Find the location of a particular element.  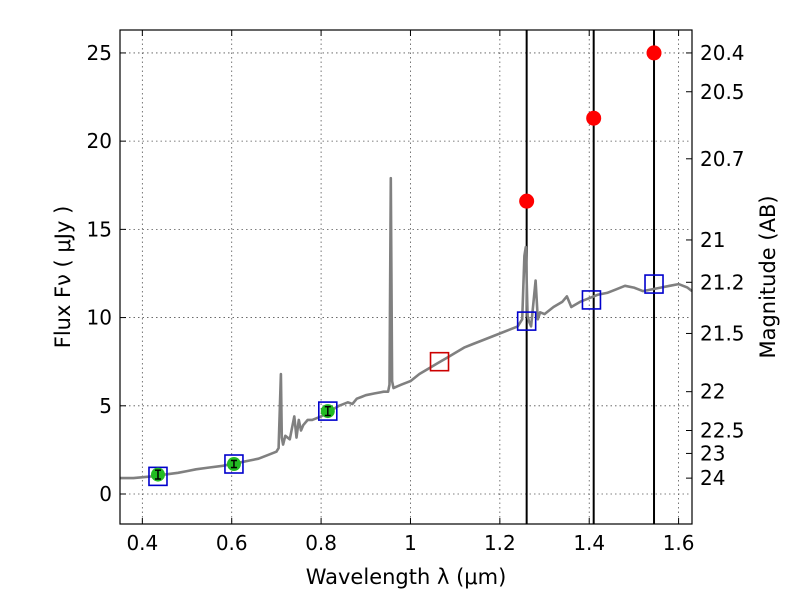

right-tick-label: 21.2 is located at coordinates (722, 282).